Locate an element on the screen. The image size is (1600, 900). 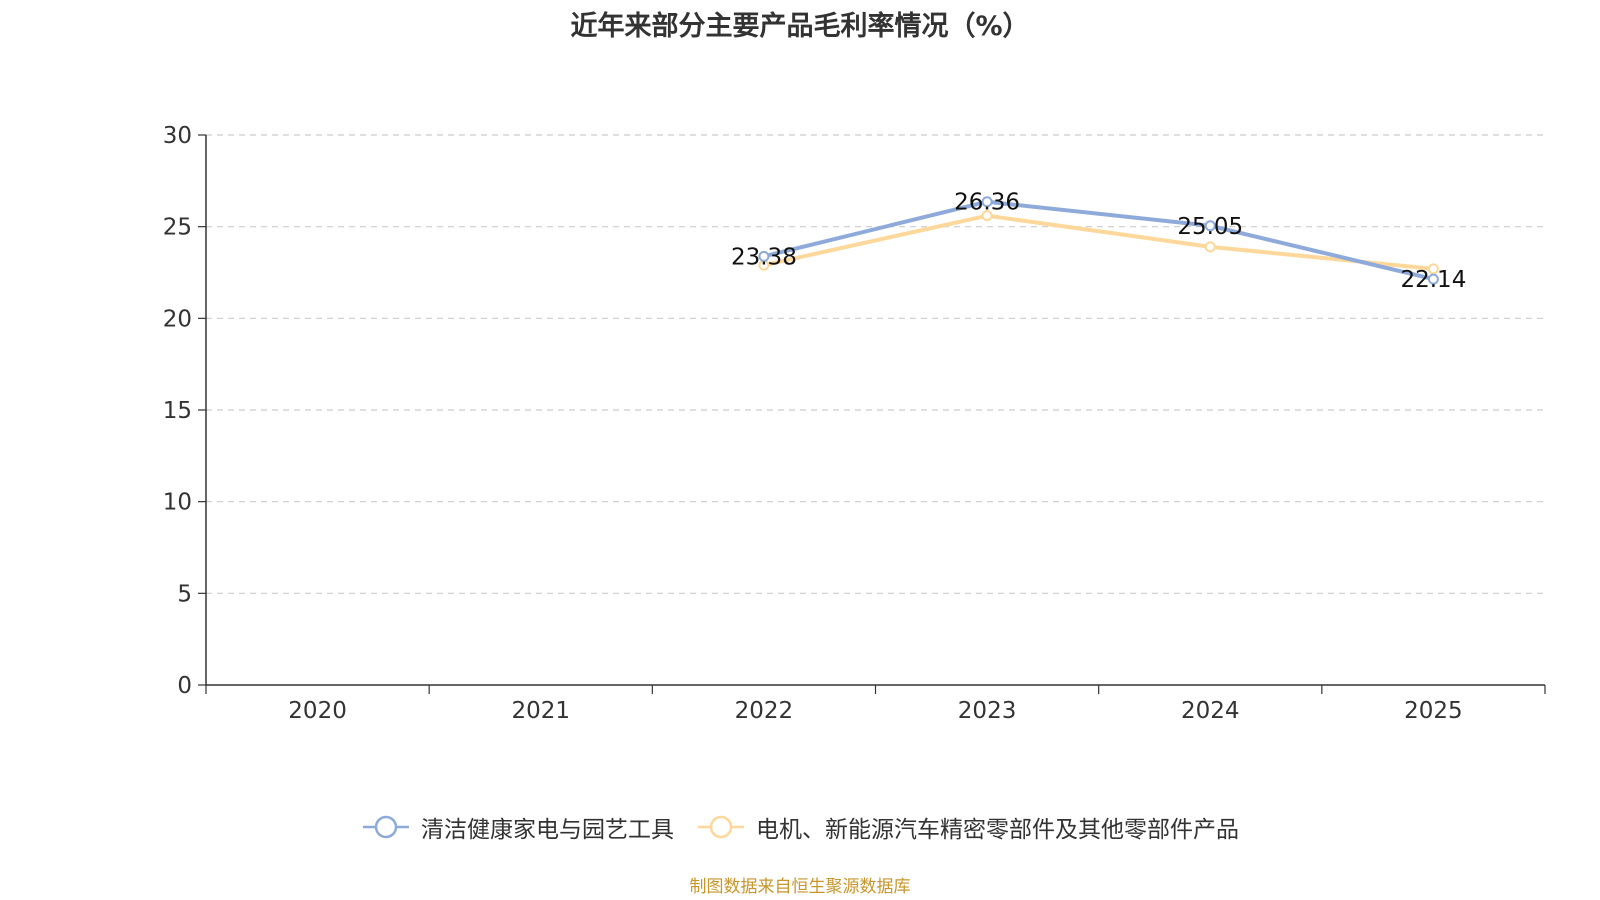
legend-label: 电机、新能源汽车精密零部件及其他零部件产品 is located at coordinates (997, 830).